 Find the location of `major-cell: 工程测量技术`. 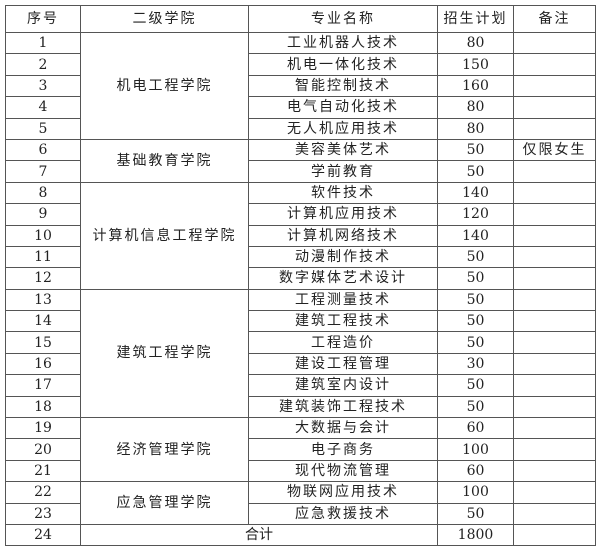

major-cell: 工程测量技术 is located at coordinates (343, 300).